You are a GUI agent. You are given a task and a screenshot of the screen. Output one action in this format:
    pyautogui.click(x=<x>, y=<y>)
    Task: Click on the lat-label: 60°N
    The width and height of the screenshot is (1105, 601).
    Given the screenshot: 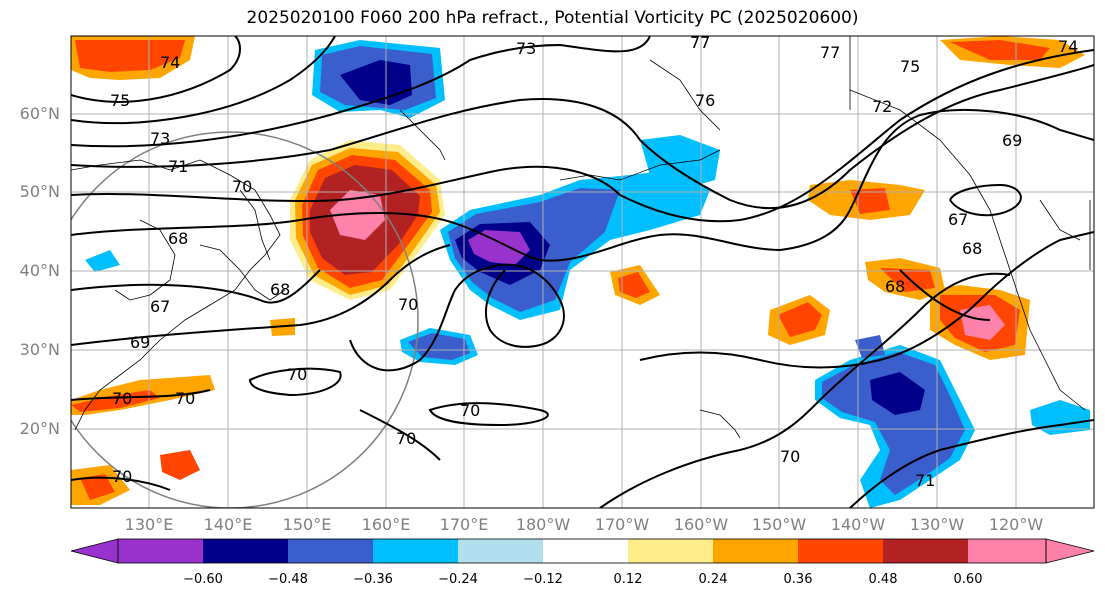 What is the action you would take?
    pyautogui.click(x=39, y=113)
    